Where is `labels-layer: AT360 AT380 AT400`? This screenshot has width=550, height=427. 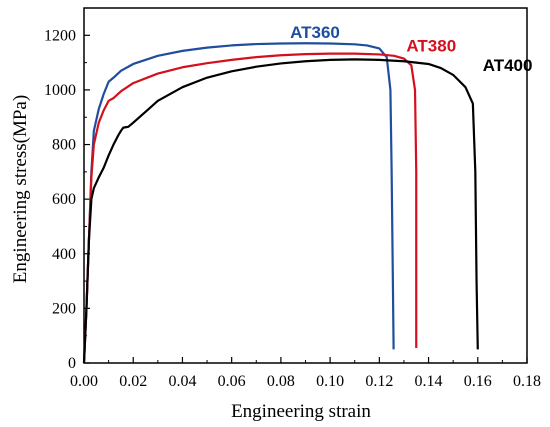 labels-layer: AT360 AT380 AT400 is located at coordinates (411, 49).